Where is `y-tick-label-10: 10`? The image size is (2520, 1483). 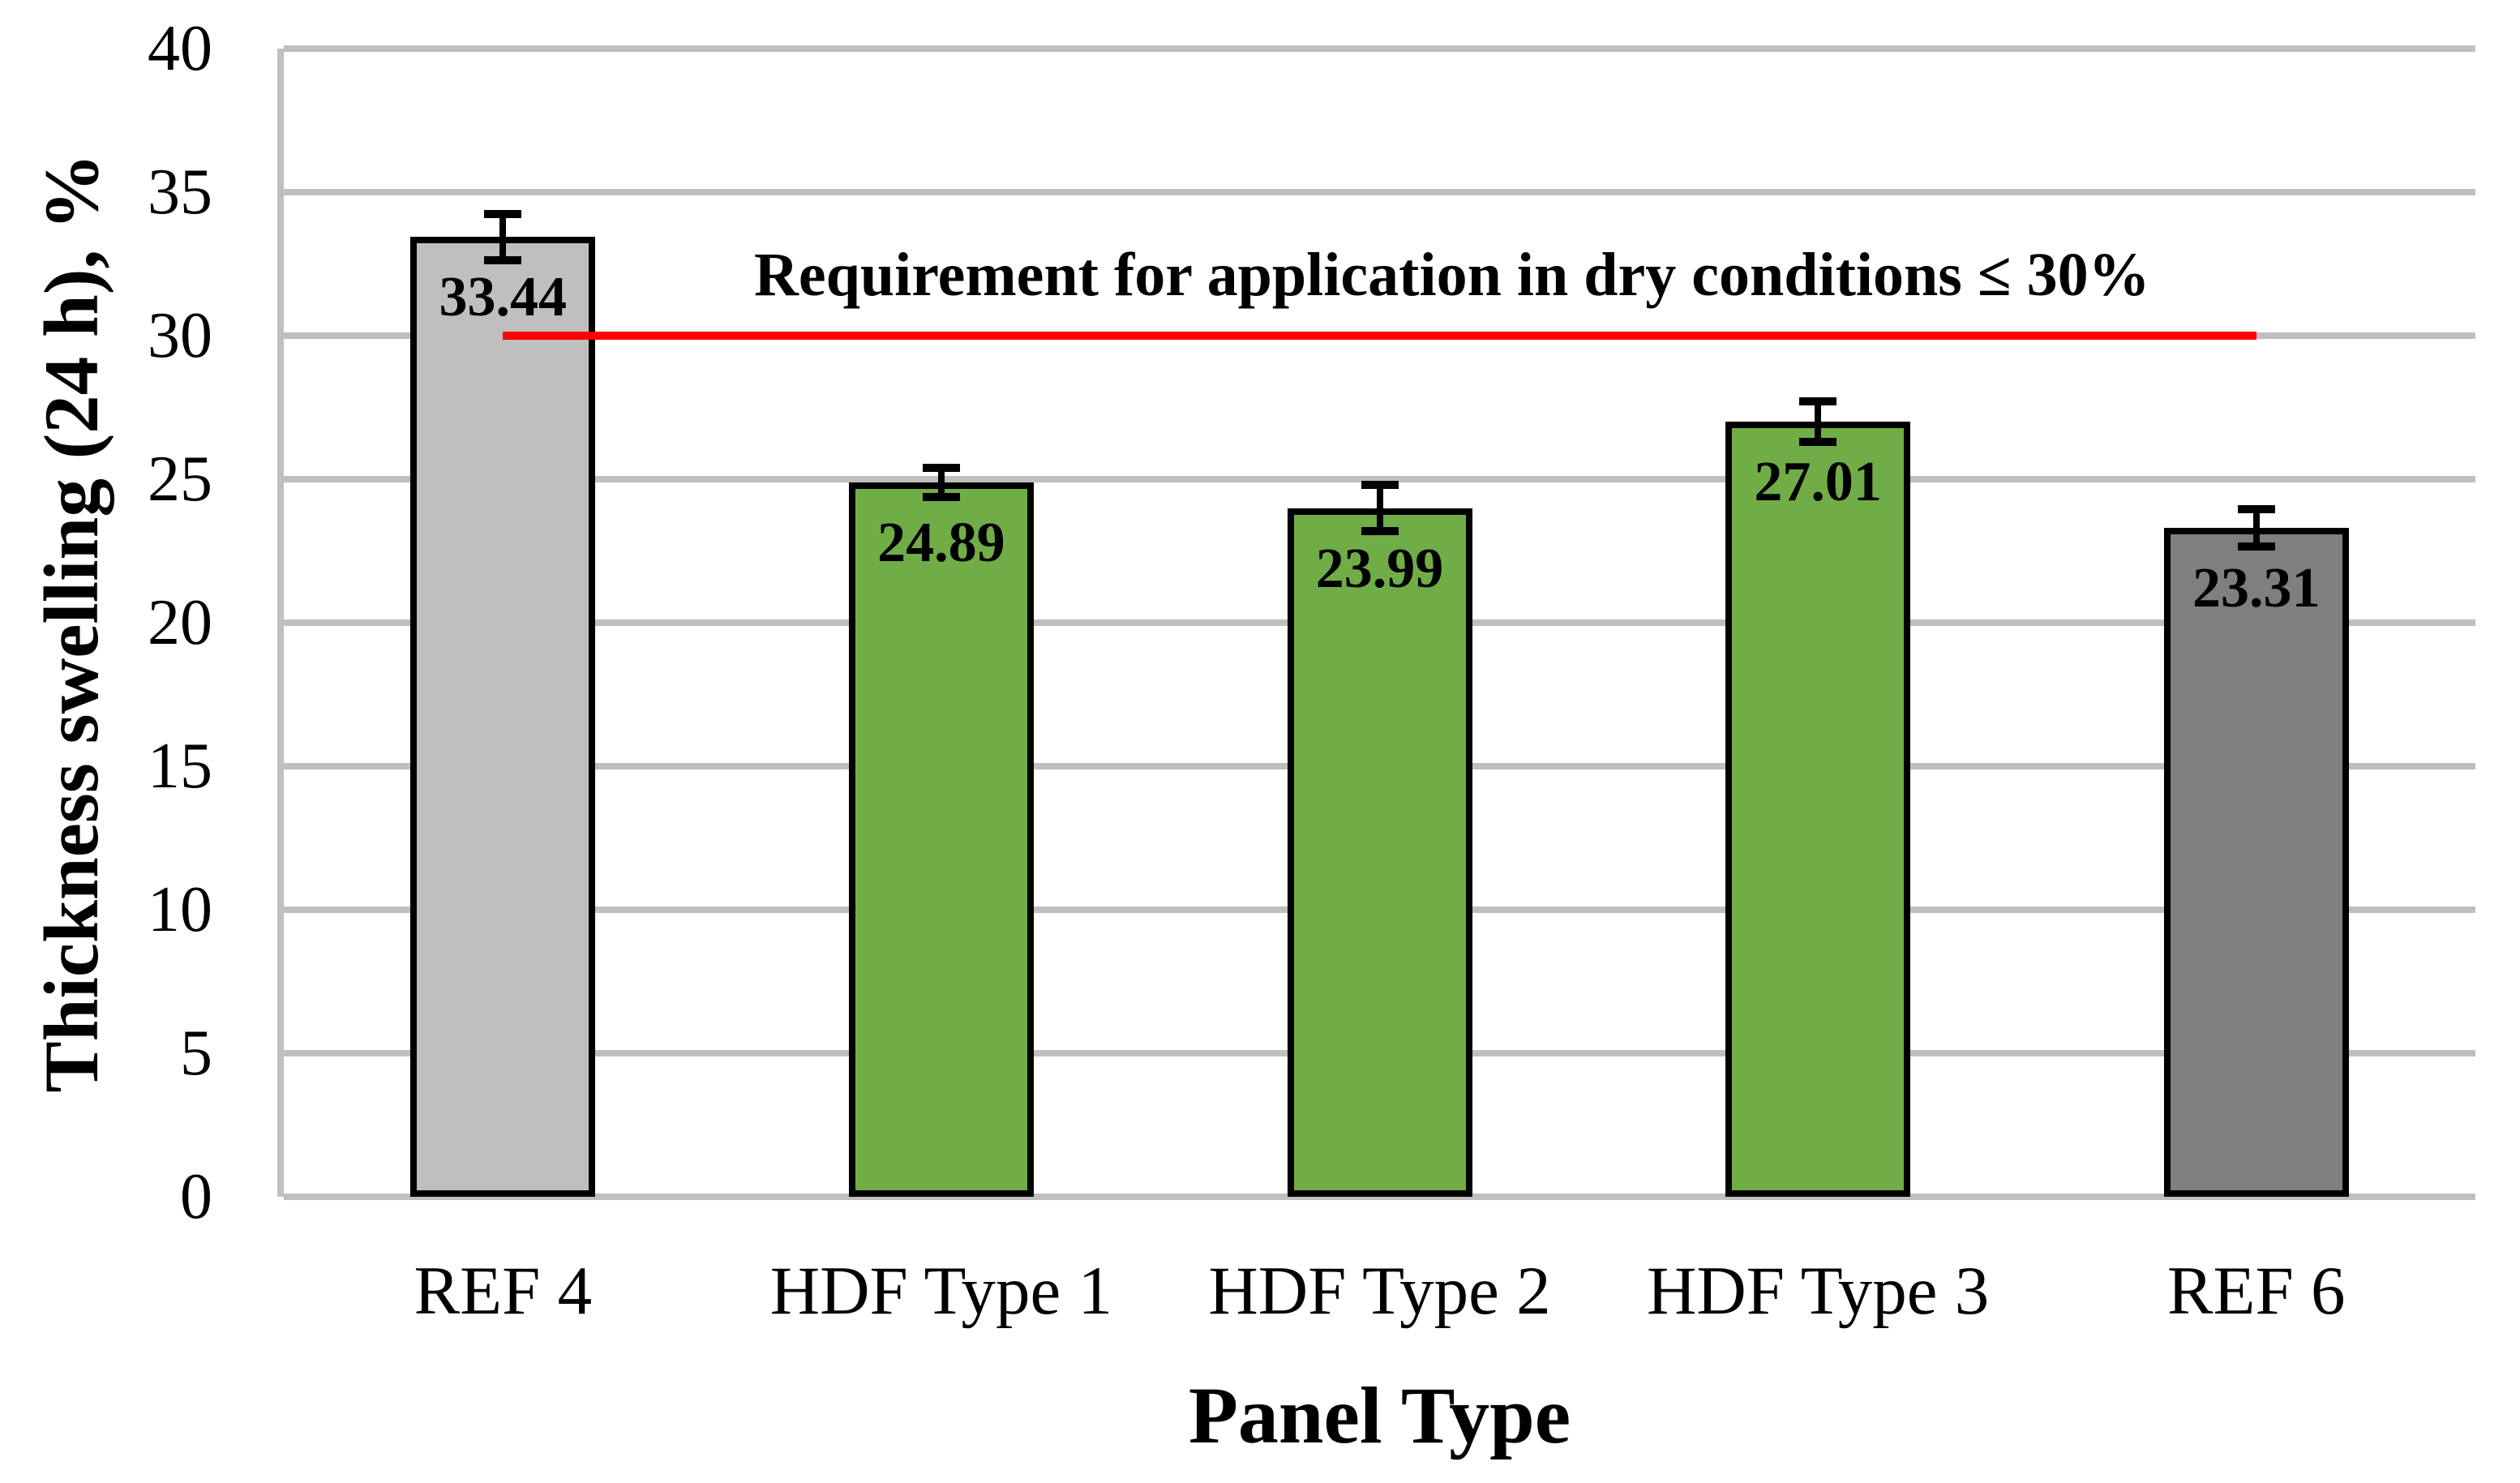 y-tick-label-10: 10 is located at coordinates (180, 909).